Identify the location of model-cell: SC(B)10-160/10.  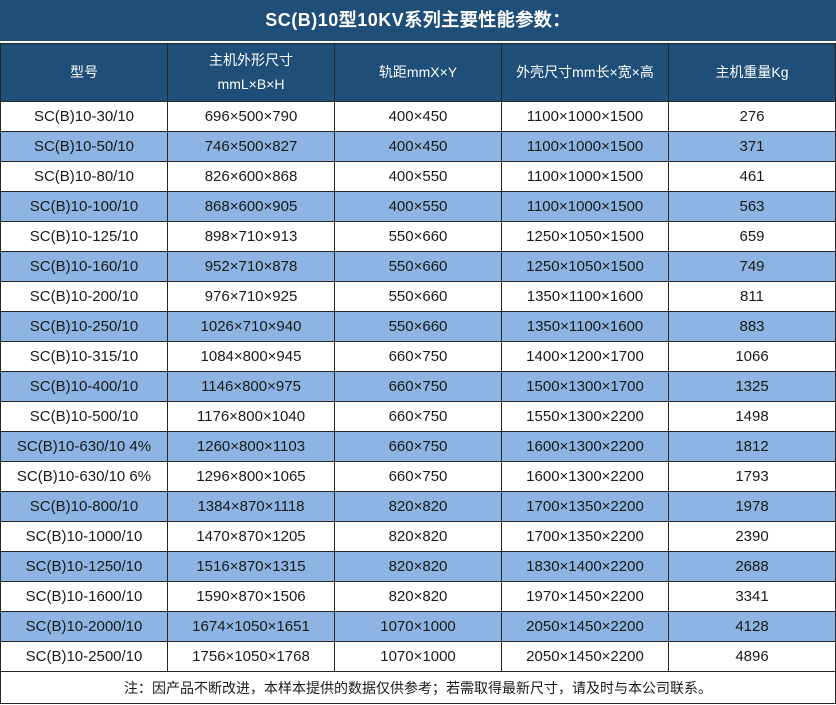
(84, 266).